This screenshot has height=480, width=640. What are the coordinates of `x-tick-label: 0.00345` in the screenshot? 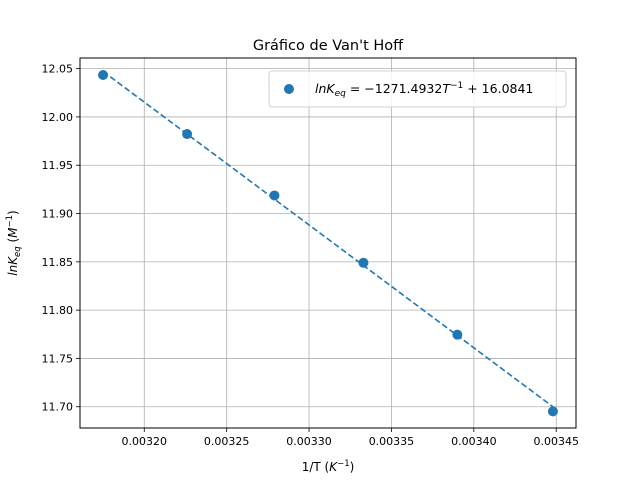 It's located at (556, 441).